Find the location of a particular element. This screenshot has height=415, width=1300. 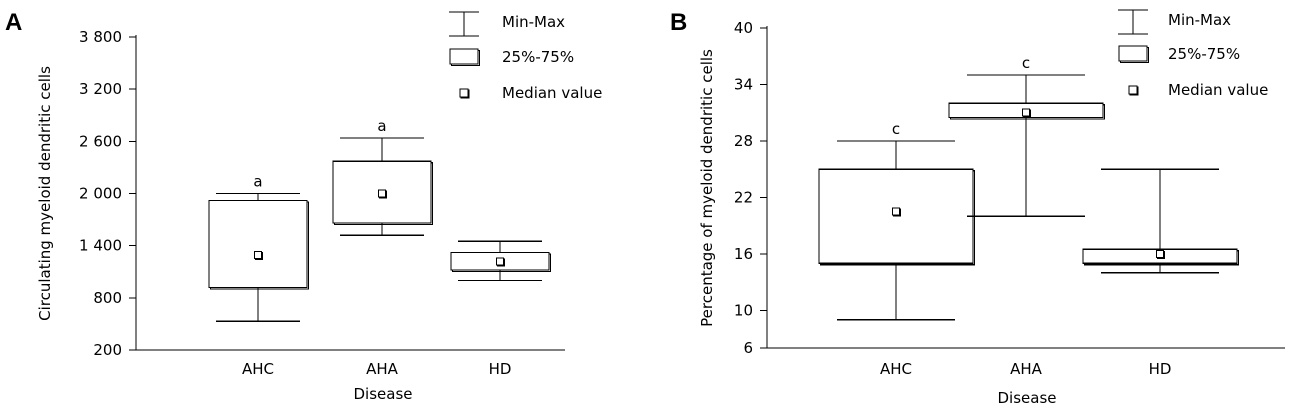

y-tick-label: 40 is located at coordinates (743, 28).